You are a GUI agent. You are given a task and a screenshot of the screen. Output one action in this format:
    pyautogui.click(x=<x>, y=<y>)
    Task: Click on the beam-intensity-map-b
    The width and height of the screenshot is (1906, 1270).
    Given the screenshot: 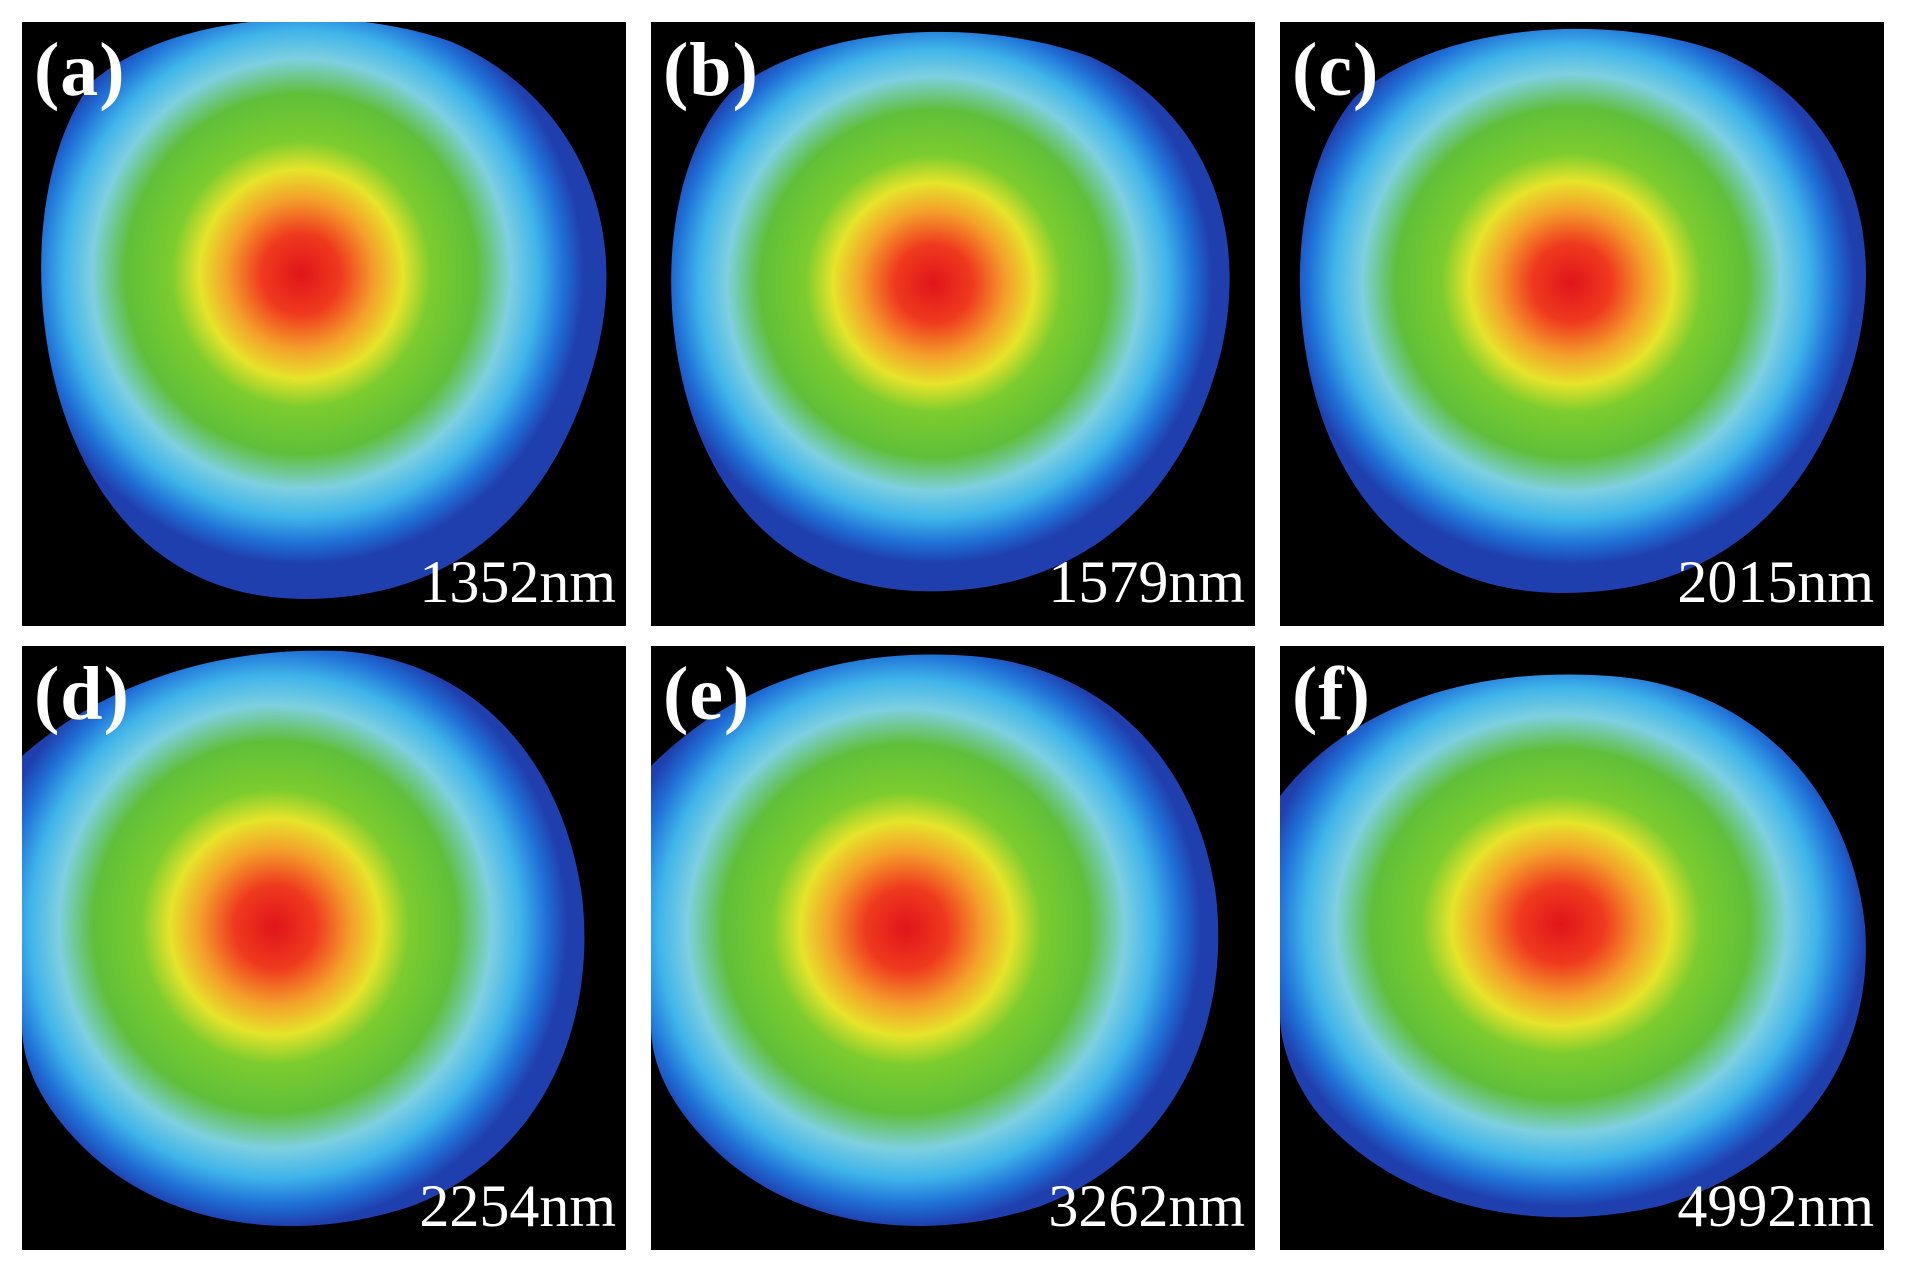 What is the action you would take?
    pyautogui.click(x=950, y=311)
    